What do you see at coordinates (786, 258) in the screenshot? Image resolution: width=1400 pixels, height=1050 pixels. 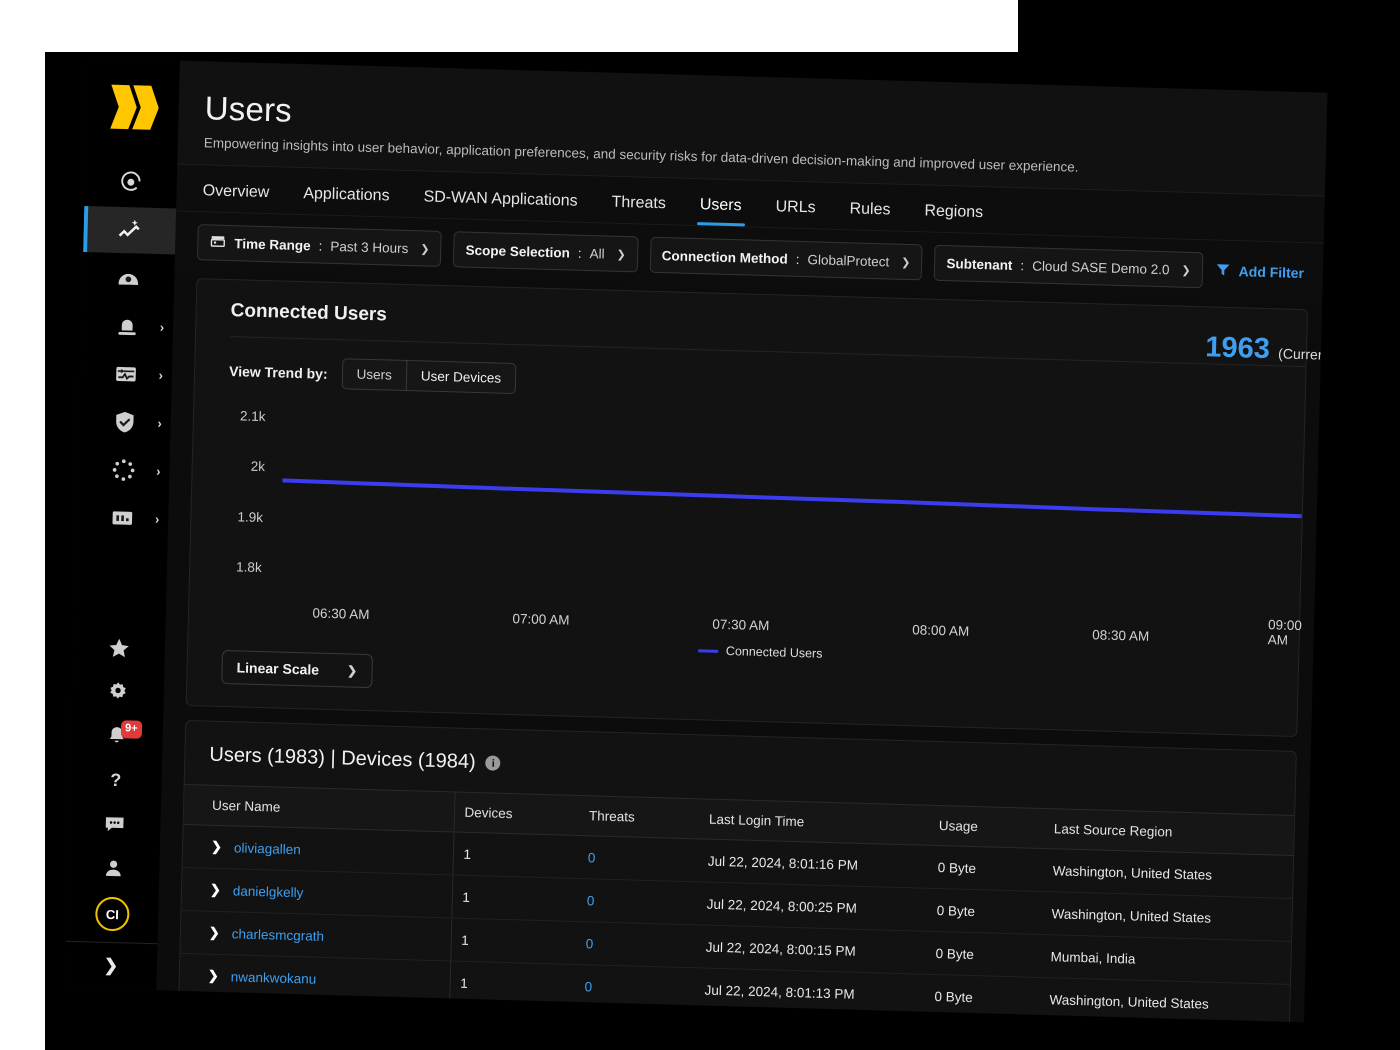 I see `filter-connection-method: Connection Method : GlobalProtect ❯` at bounding box center [786, 258].